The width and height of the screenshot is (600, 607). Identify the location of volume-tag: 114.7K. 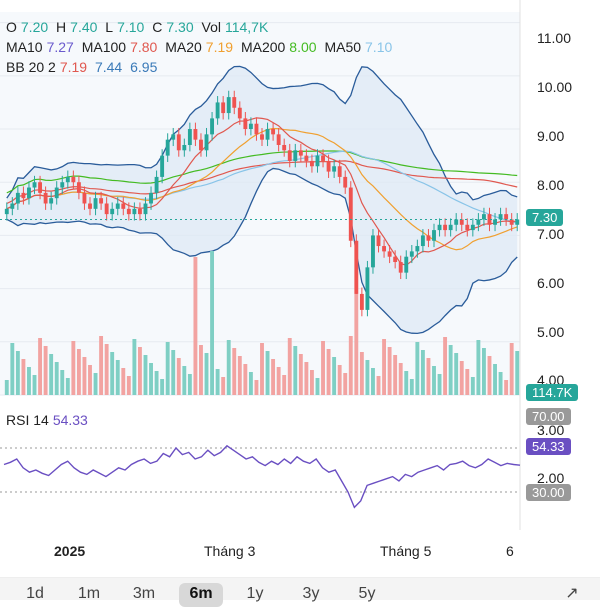
(552, 392).